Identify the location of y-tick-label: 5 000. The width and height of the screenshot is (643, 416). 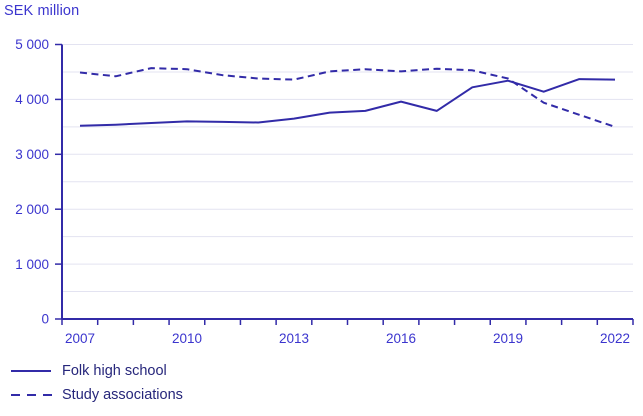
(32, 44).